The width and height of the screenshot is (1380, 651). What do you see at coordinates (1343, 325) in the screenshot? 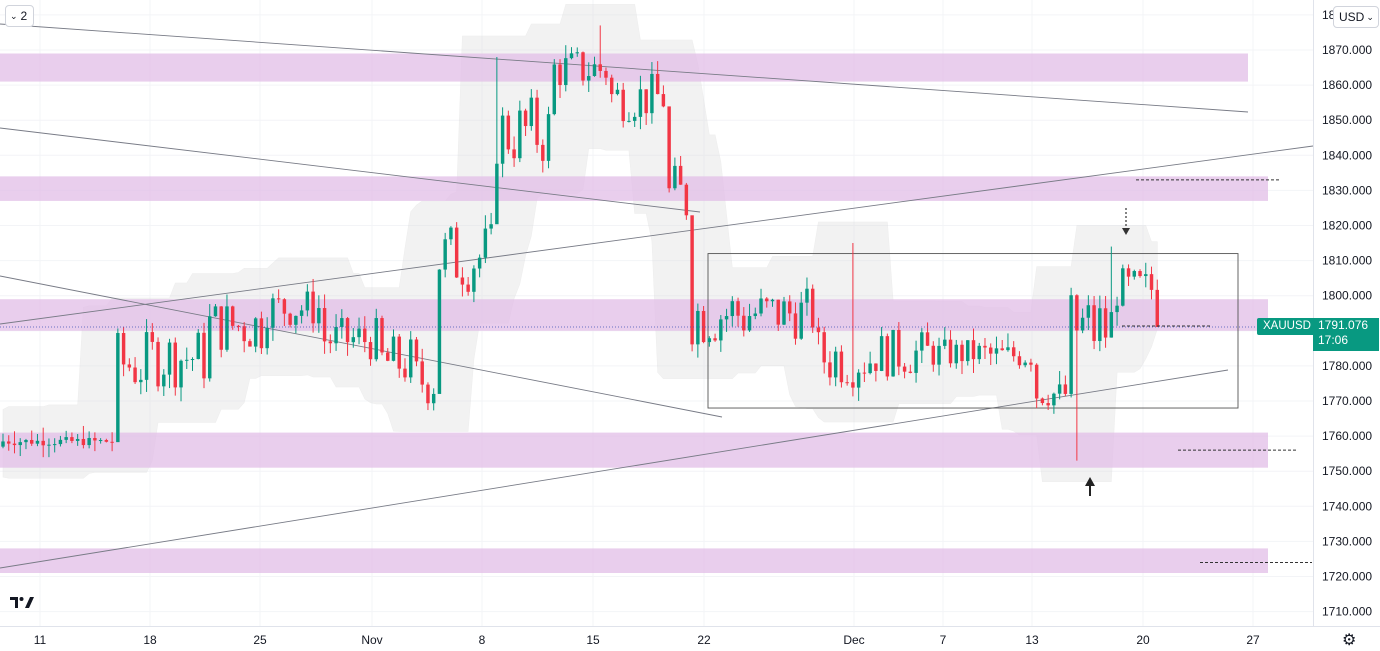
I see `last-price: 1791.076` at bounding box center [1343, 325].